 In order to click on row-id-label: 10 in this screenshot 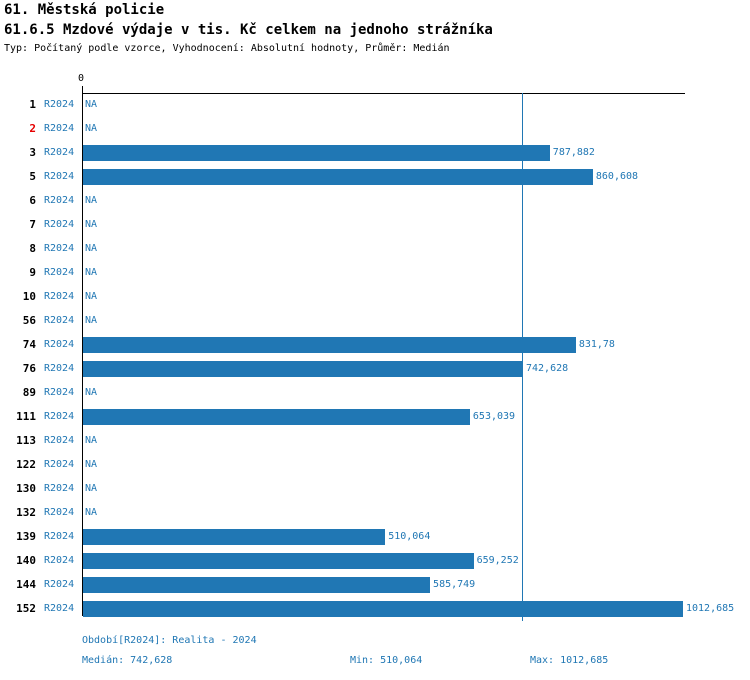, I will do `click(29, 296)`.